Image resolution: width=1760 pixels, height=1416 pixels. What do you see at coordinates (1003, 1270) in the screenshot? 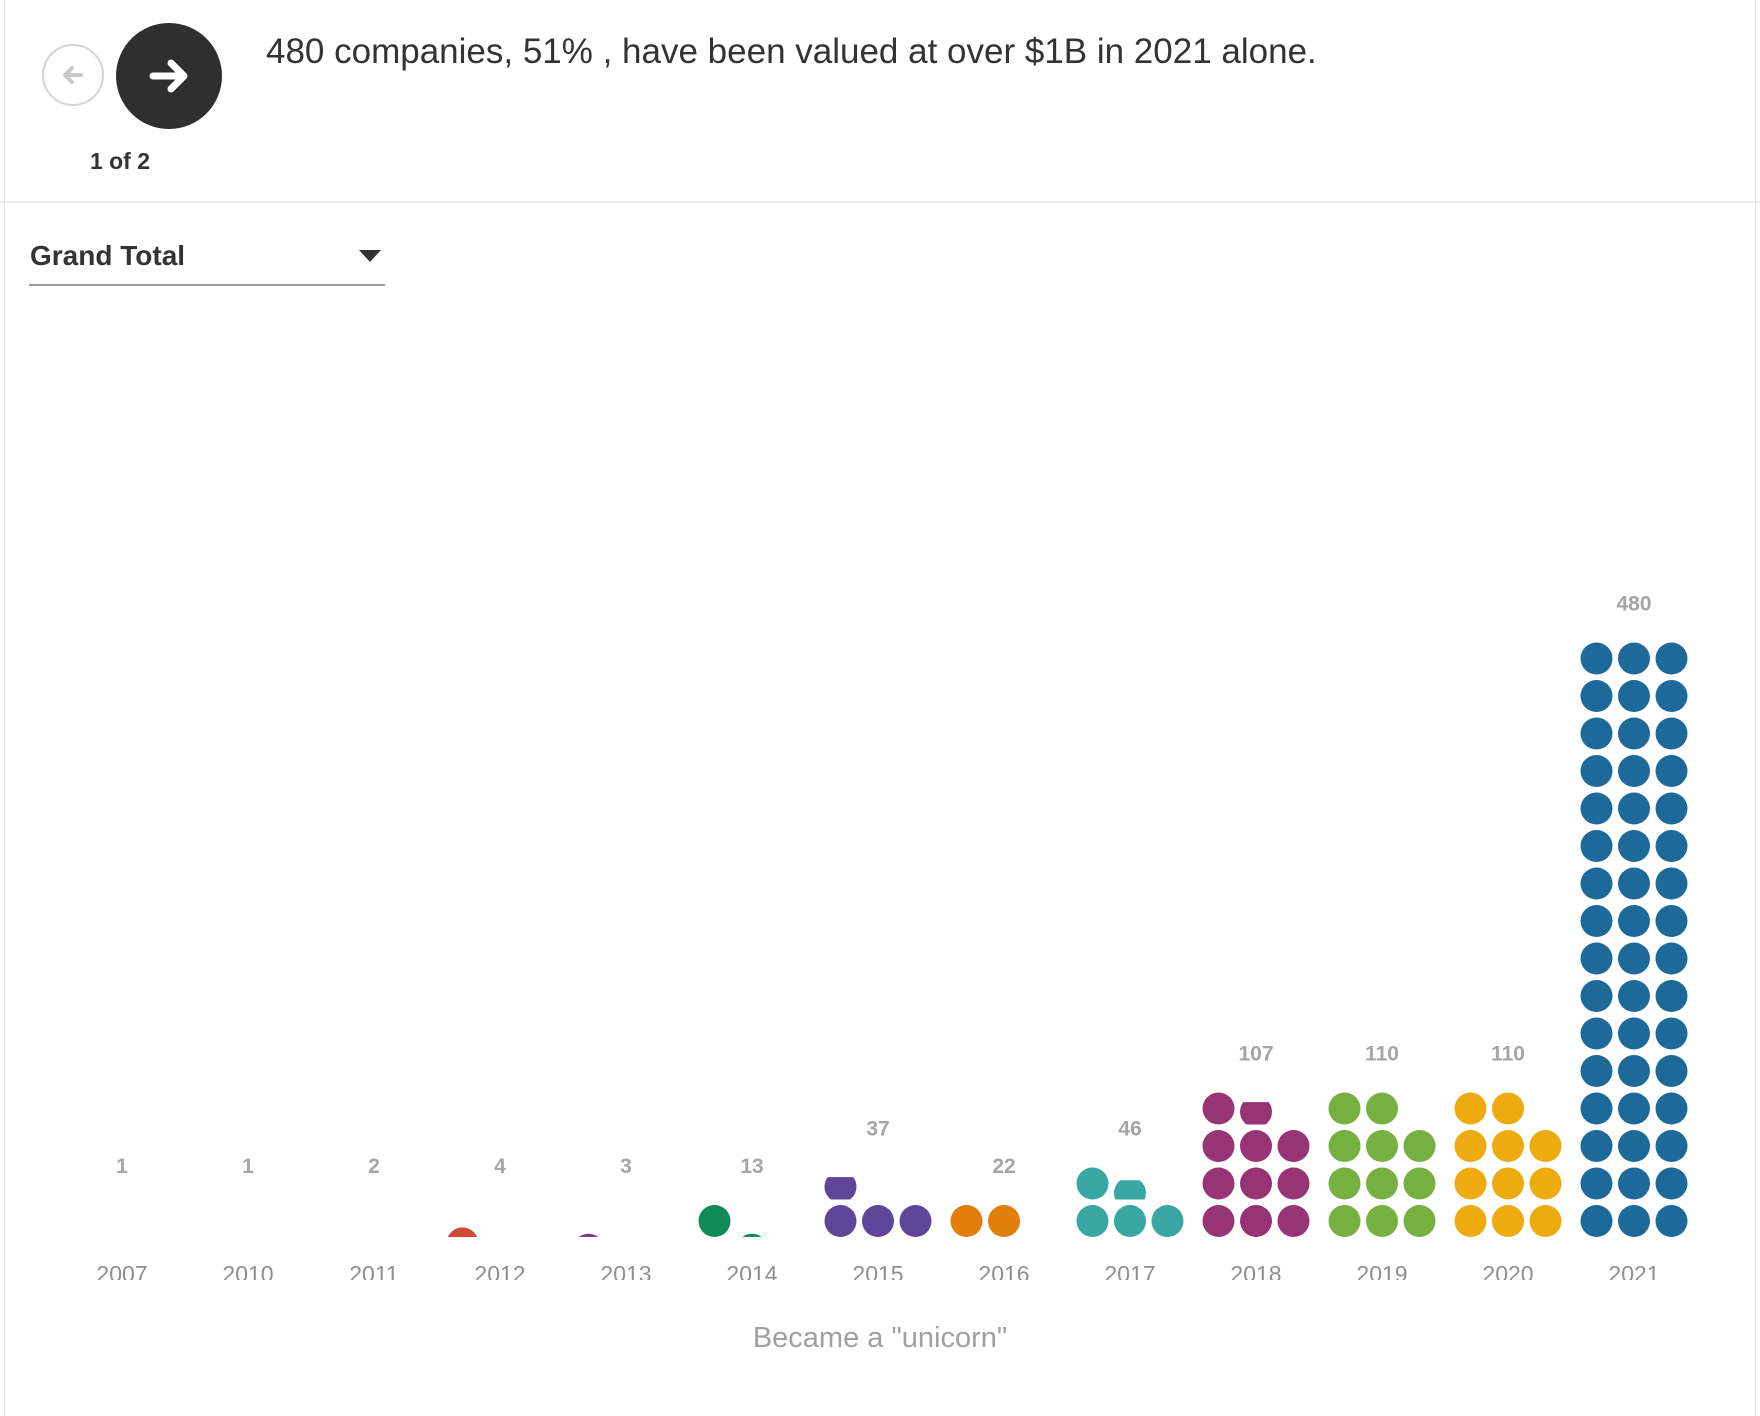
I see `x-tick-label-2016: 2016` at bounding box center [1003, 1270].